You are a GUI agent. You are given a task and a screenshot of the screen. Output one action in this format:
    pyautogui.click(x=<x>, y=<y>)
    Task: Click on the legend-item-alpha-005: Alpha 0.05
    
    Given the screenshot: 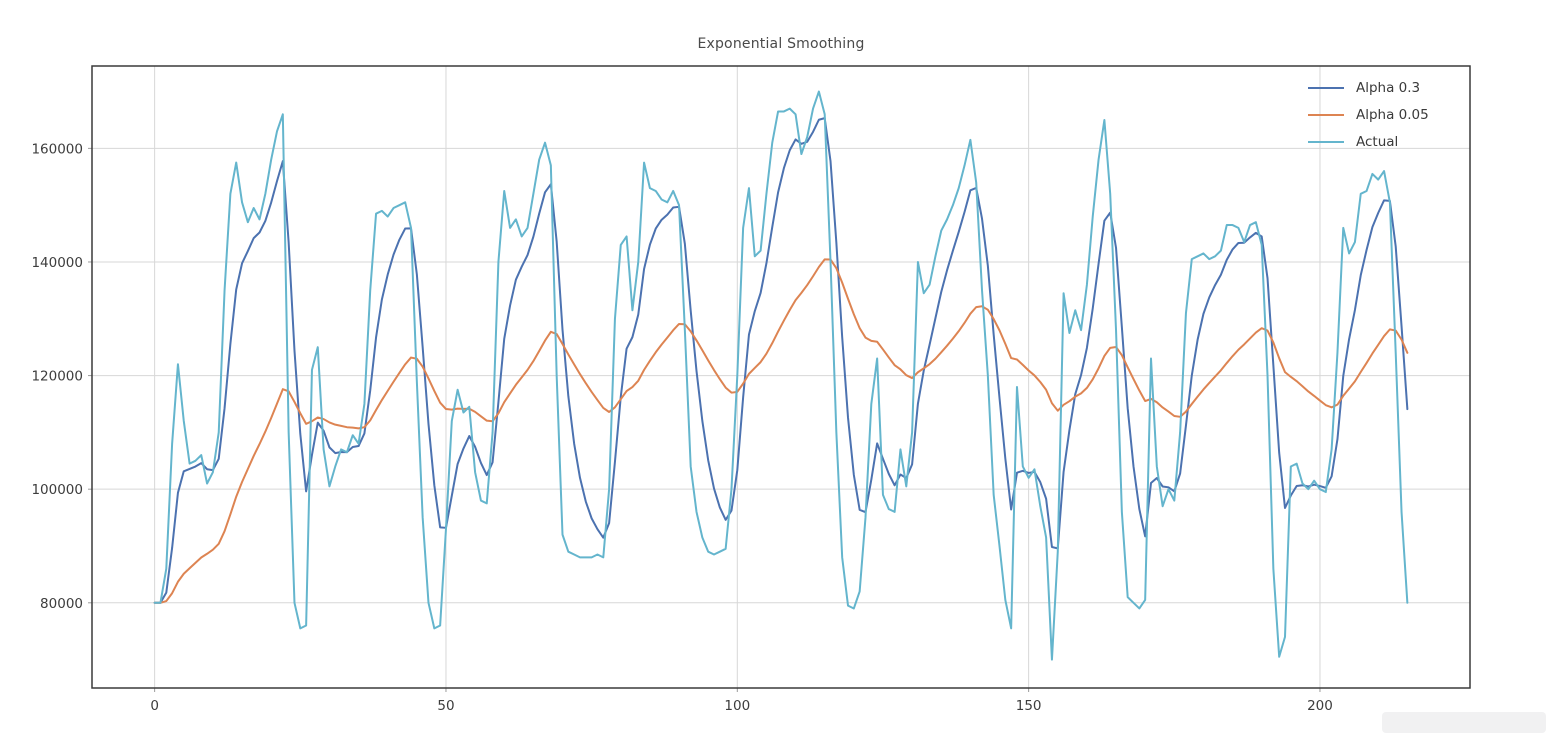 What is the action you would take?
    pyautogui.click(x=1368, y=114)
    